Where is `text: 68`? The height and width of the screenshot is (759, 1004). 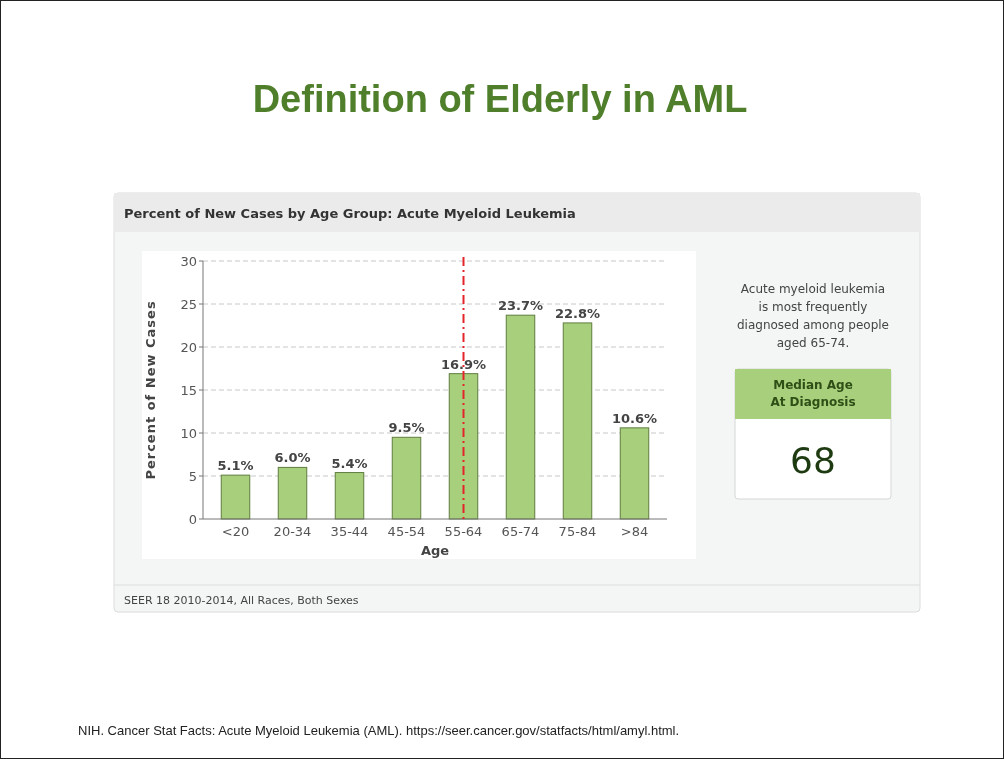
text: 68 is located at coordinates (813, 460).